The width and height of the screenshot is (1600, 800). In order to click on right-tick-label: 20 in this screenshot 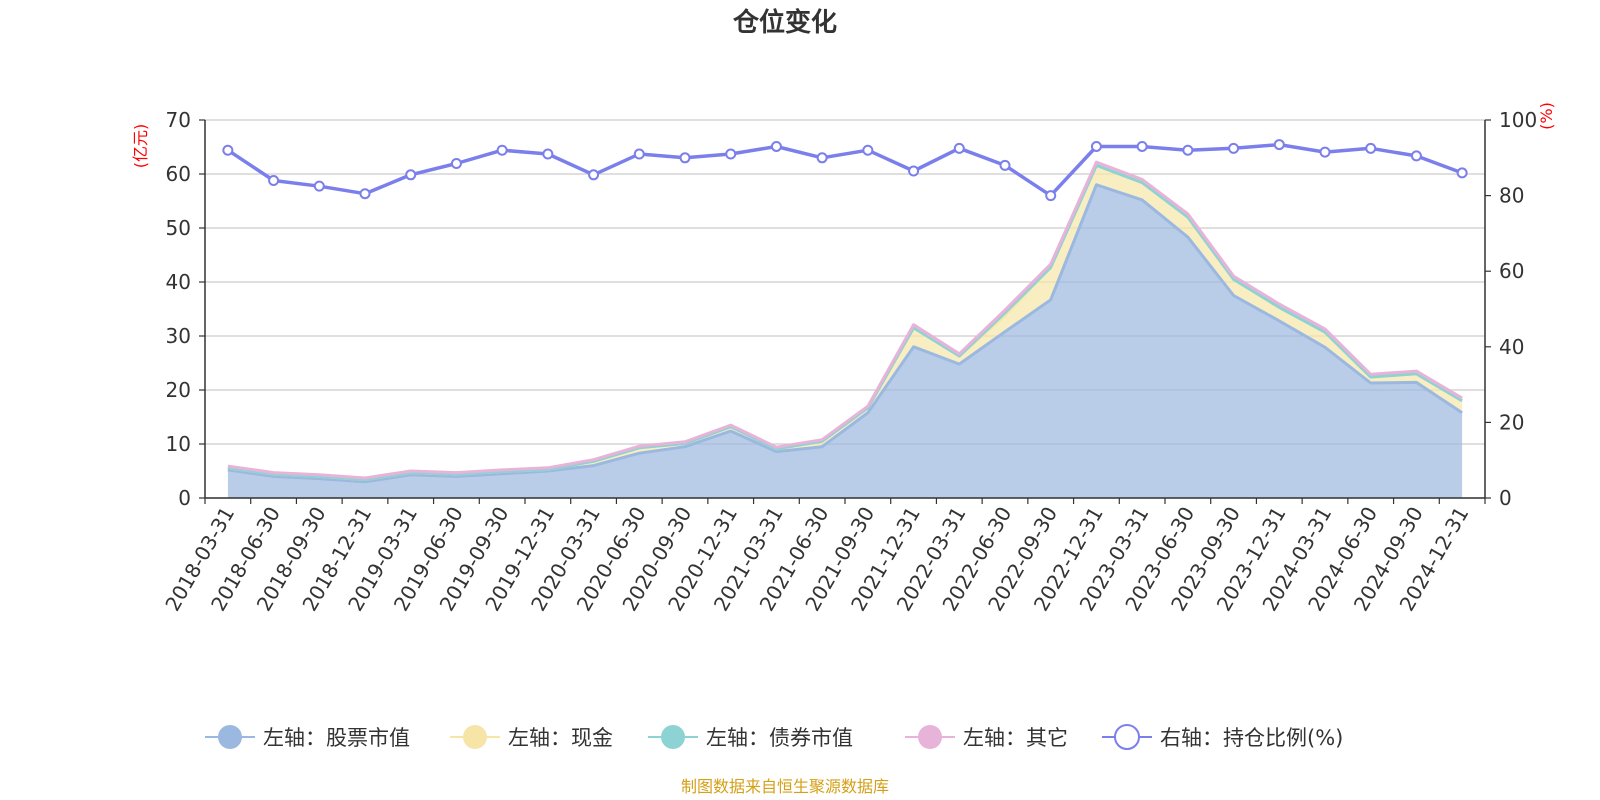, I will do `click(1511, 422)`.